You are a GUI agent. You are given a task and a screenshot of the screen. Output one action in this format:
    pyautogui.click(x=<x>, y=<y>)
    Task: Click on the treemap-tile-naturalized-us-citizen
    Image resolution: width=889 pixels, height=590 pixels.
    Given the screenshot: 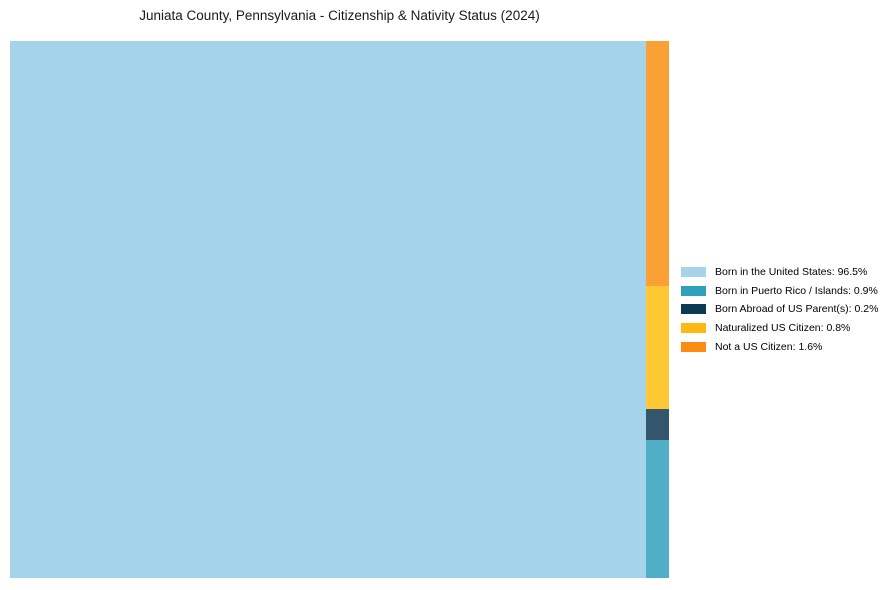 What is the action you would take?
    pyautogui.click(x=657, y=348)
    